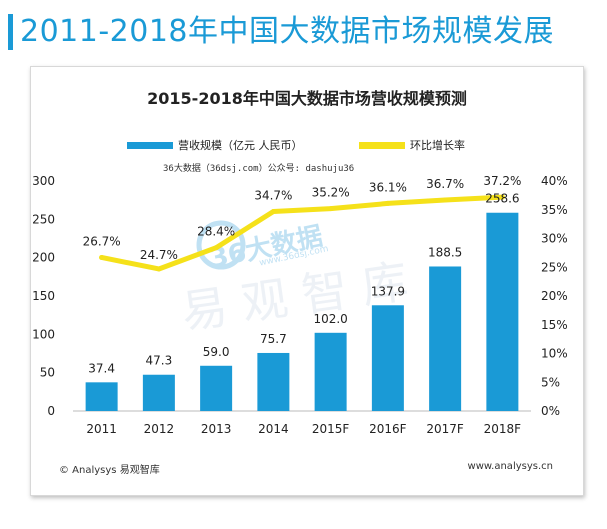 This screenshot has height=529, width=607. I want to click on line-value-label: 35.2%, so click(331, 193).